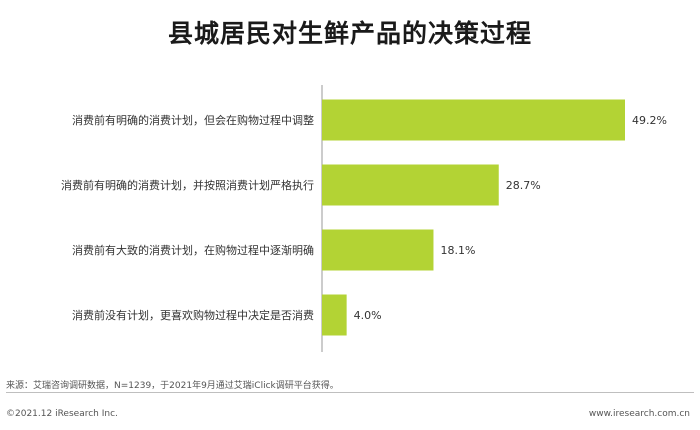  What do you see at coordinates (639, 414) in the screenshot?
I see `website-url: www.iresearch.com.cn` at bounding box center [639, 414].